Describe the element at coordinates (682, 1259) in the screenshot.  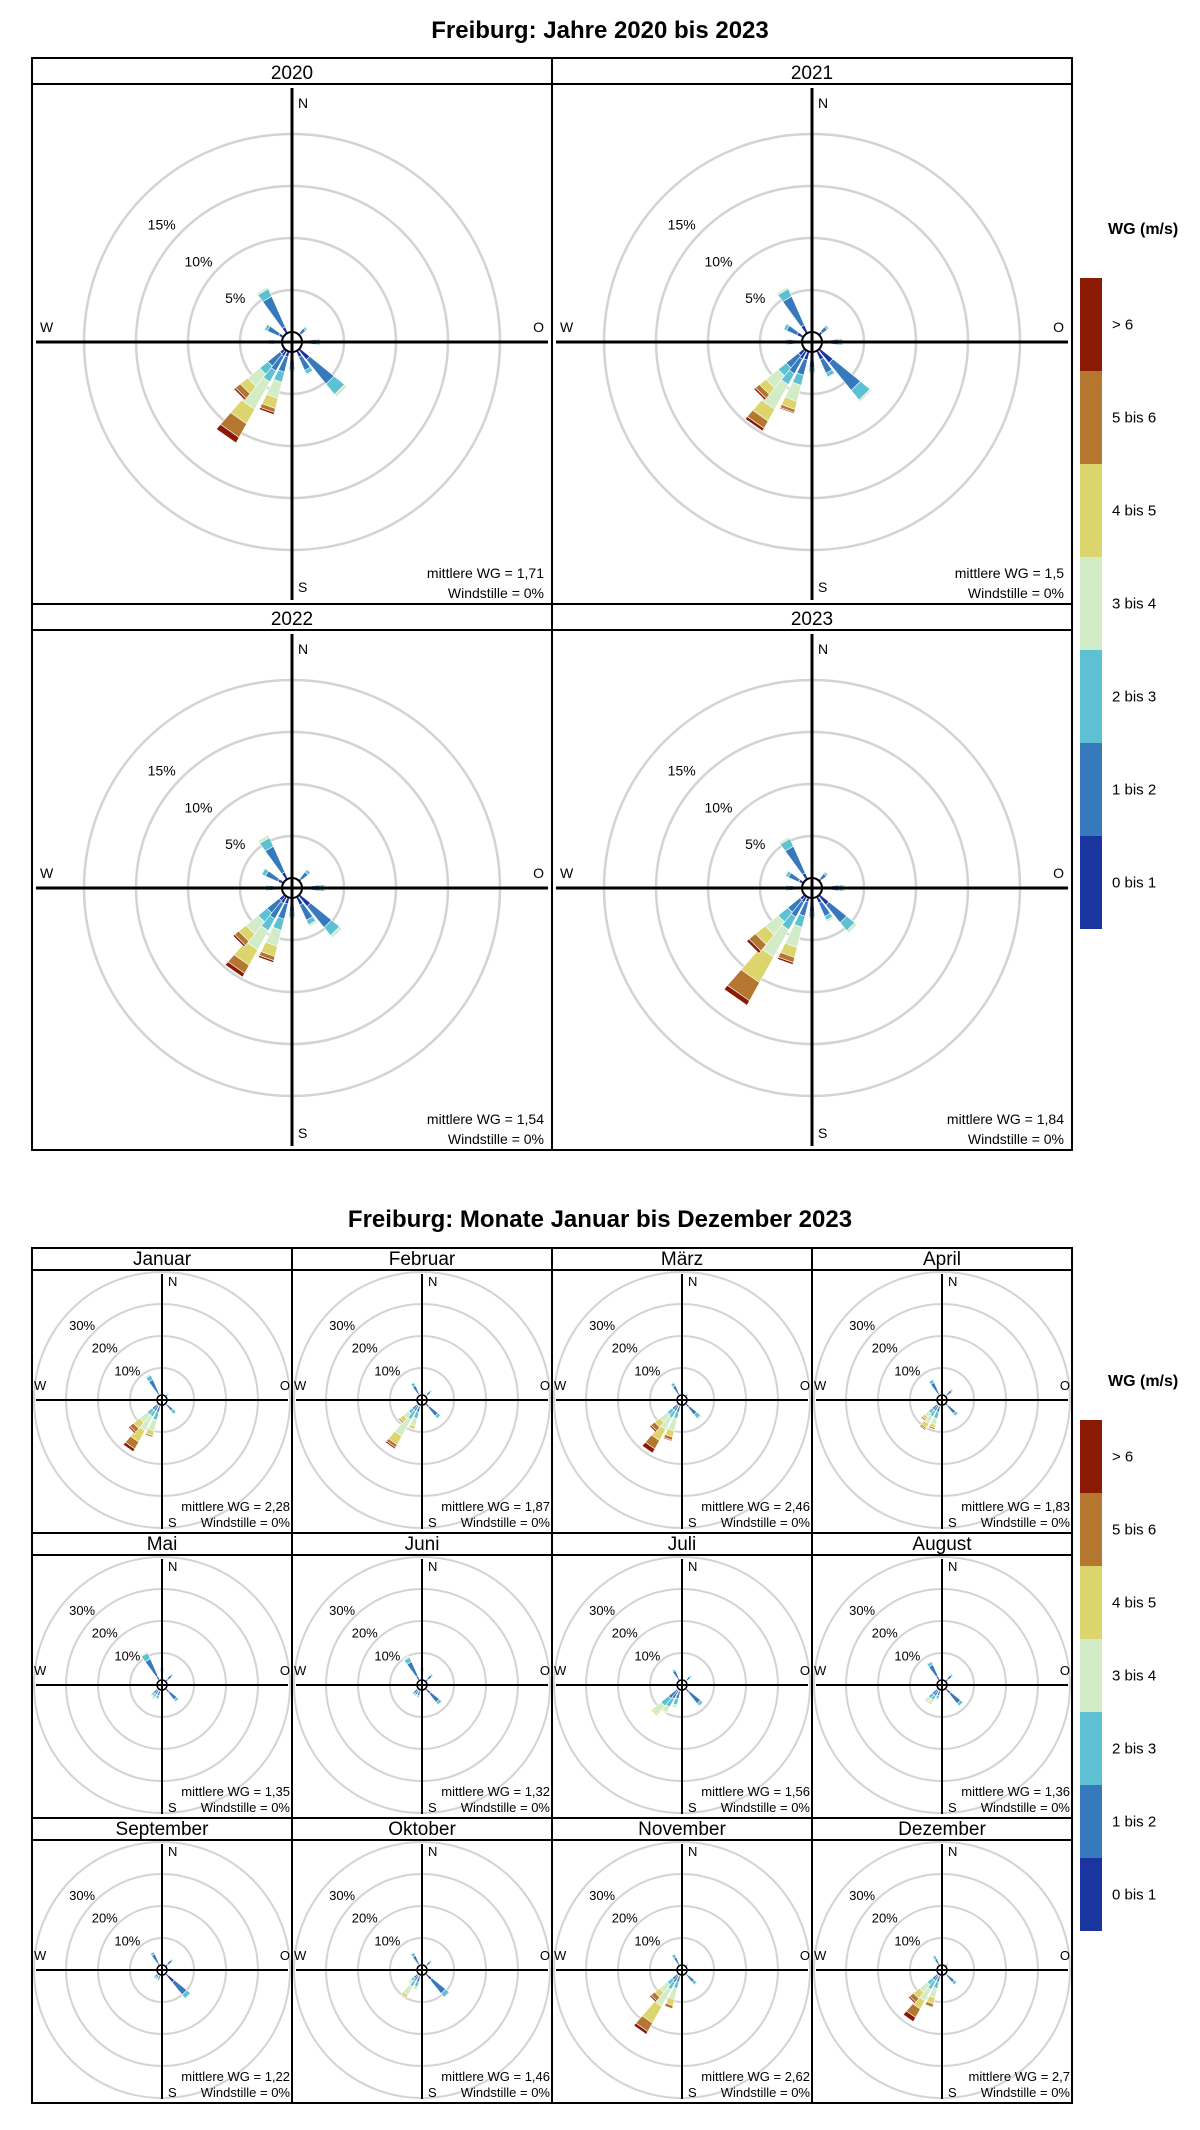
I see `panel-strip-label: März` at that location.